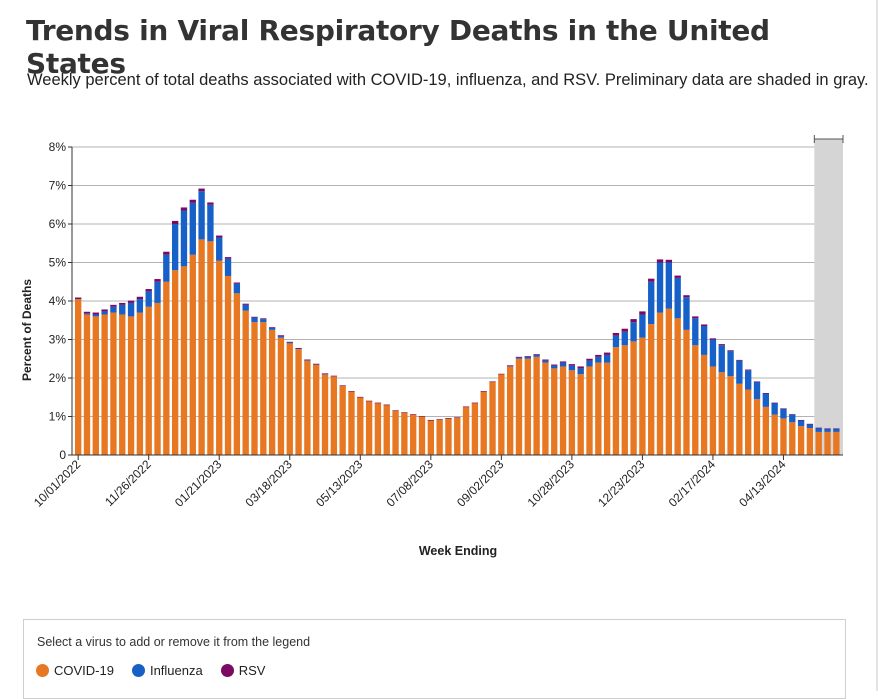 Image resolution: width=878 pixels, height=699 pixels. Describe the element at coordinates (242, 670) in the screenshot. I see `legend-item-rsv: RSV` at that location.